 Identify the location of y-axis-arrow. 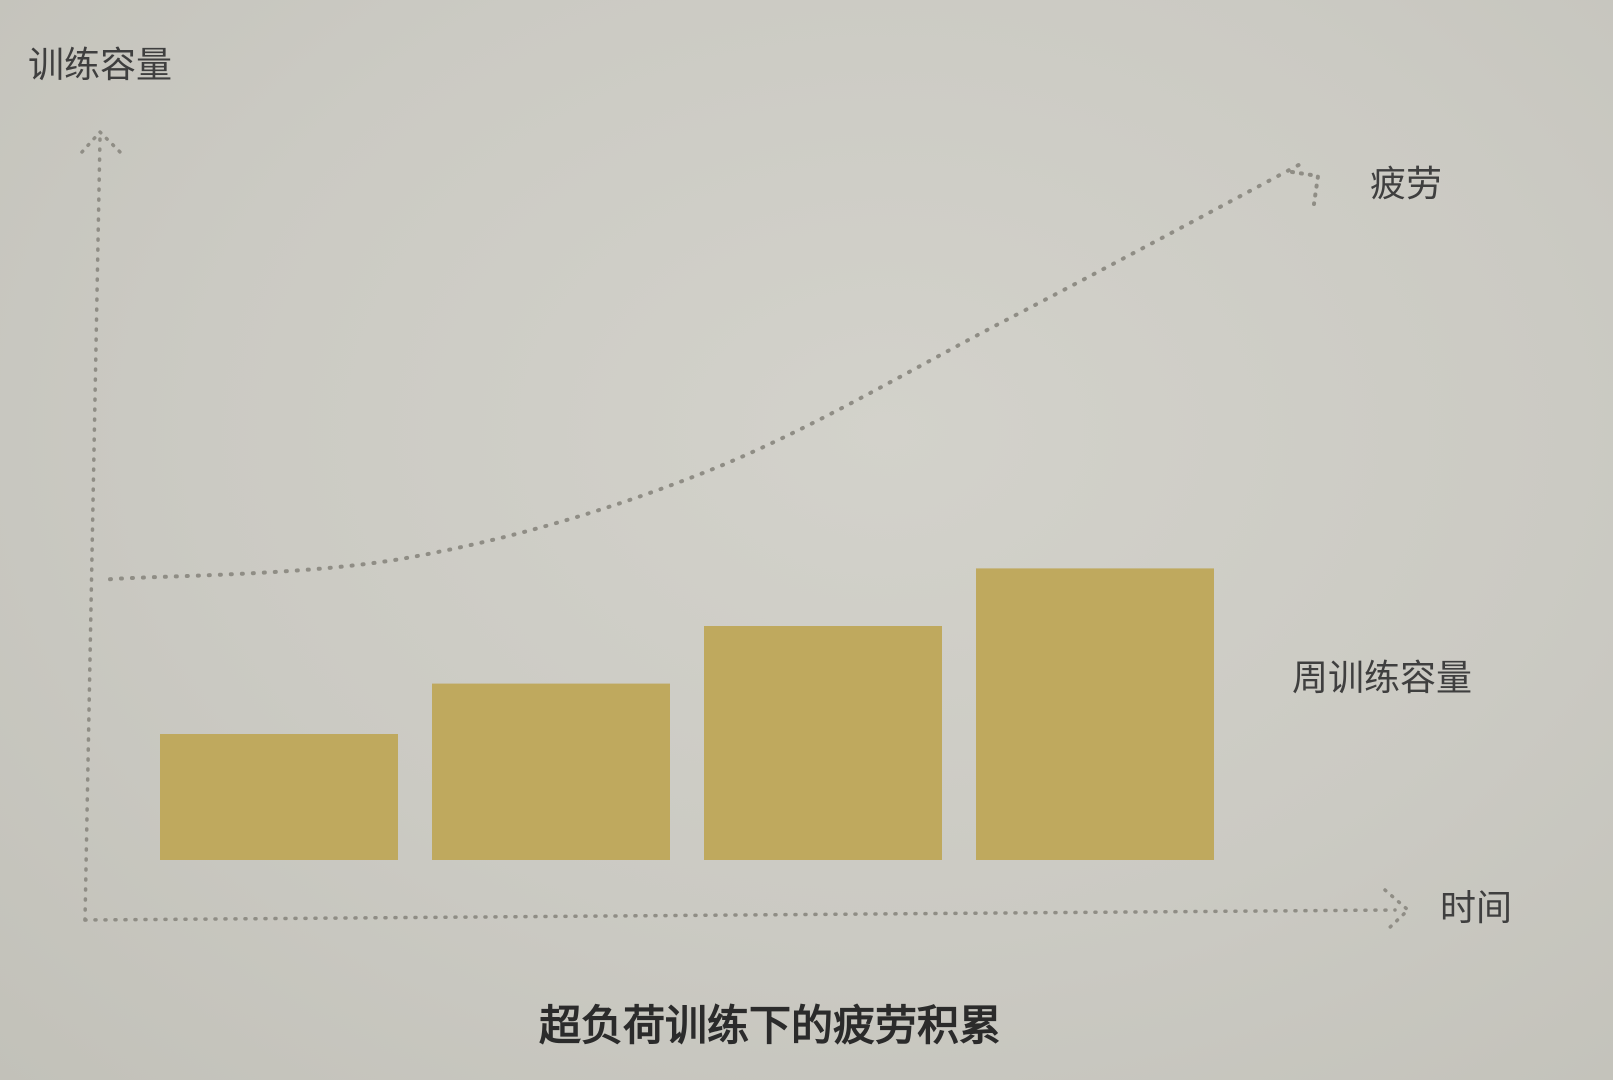
(101, 141).